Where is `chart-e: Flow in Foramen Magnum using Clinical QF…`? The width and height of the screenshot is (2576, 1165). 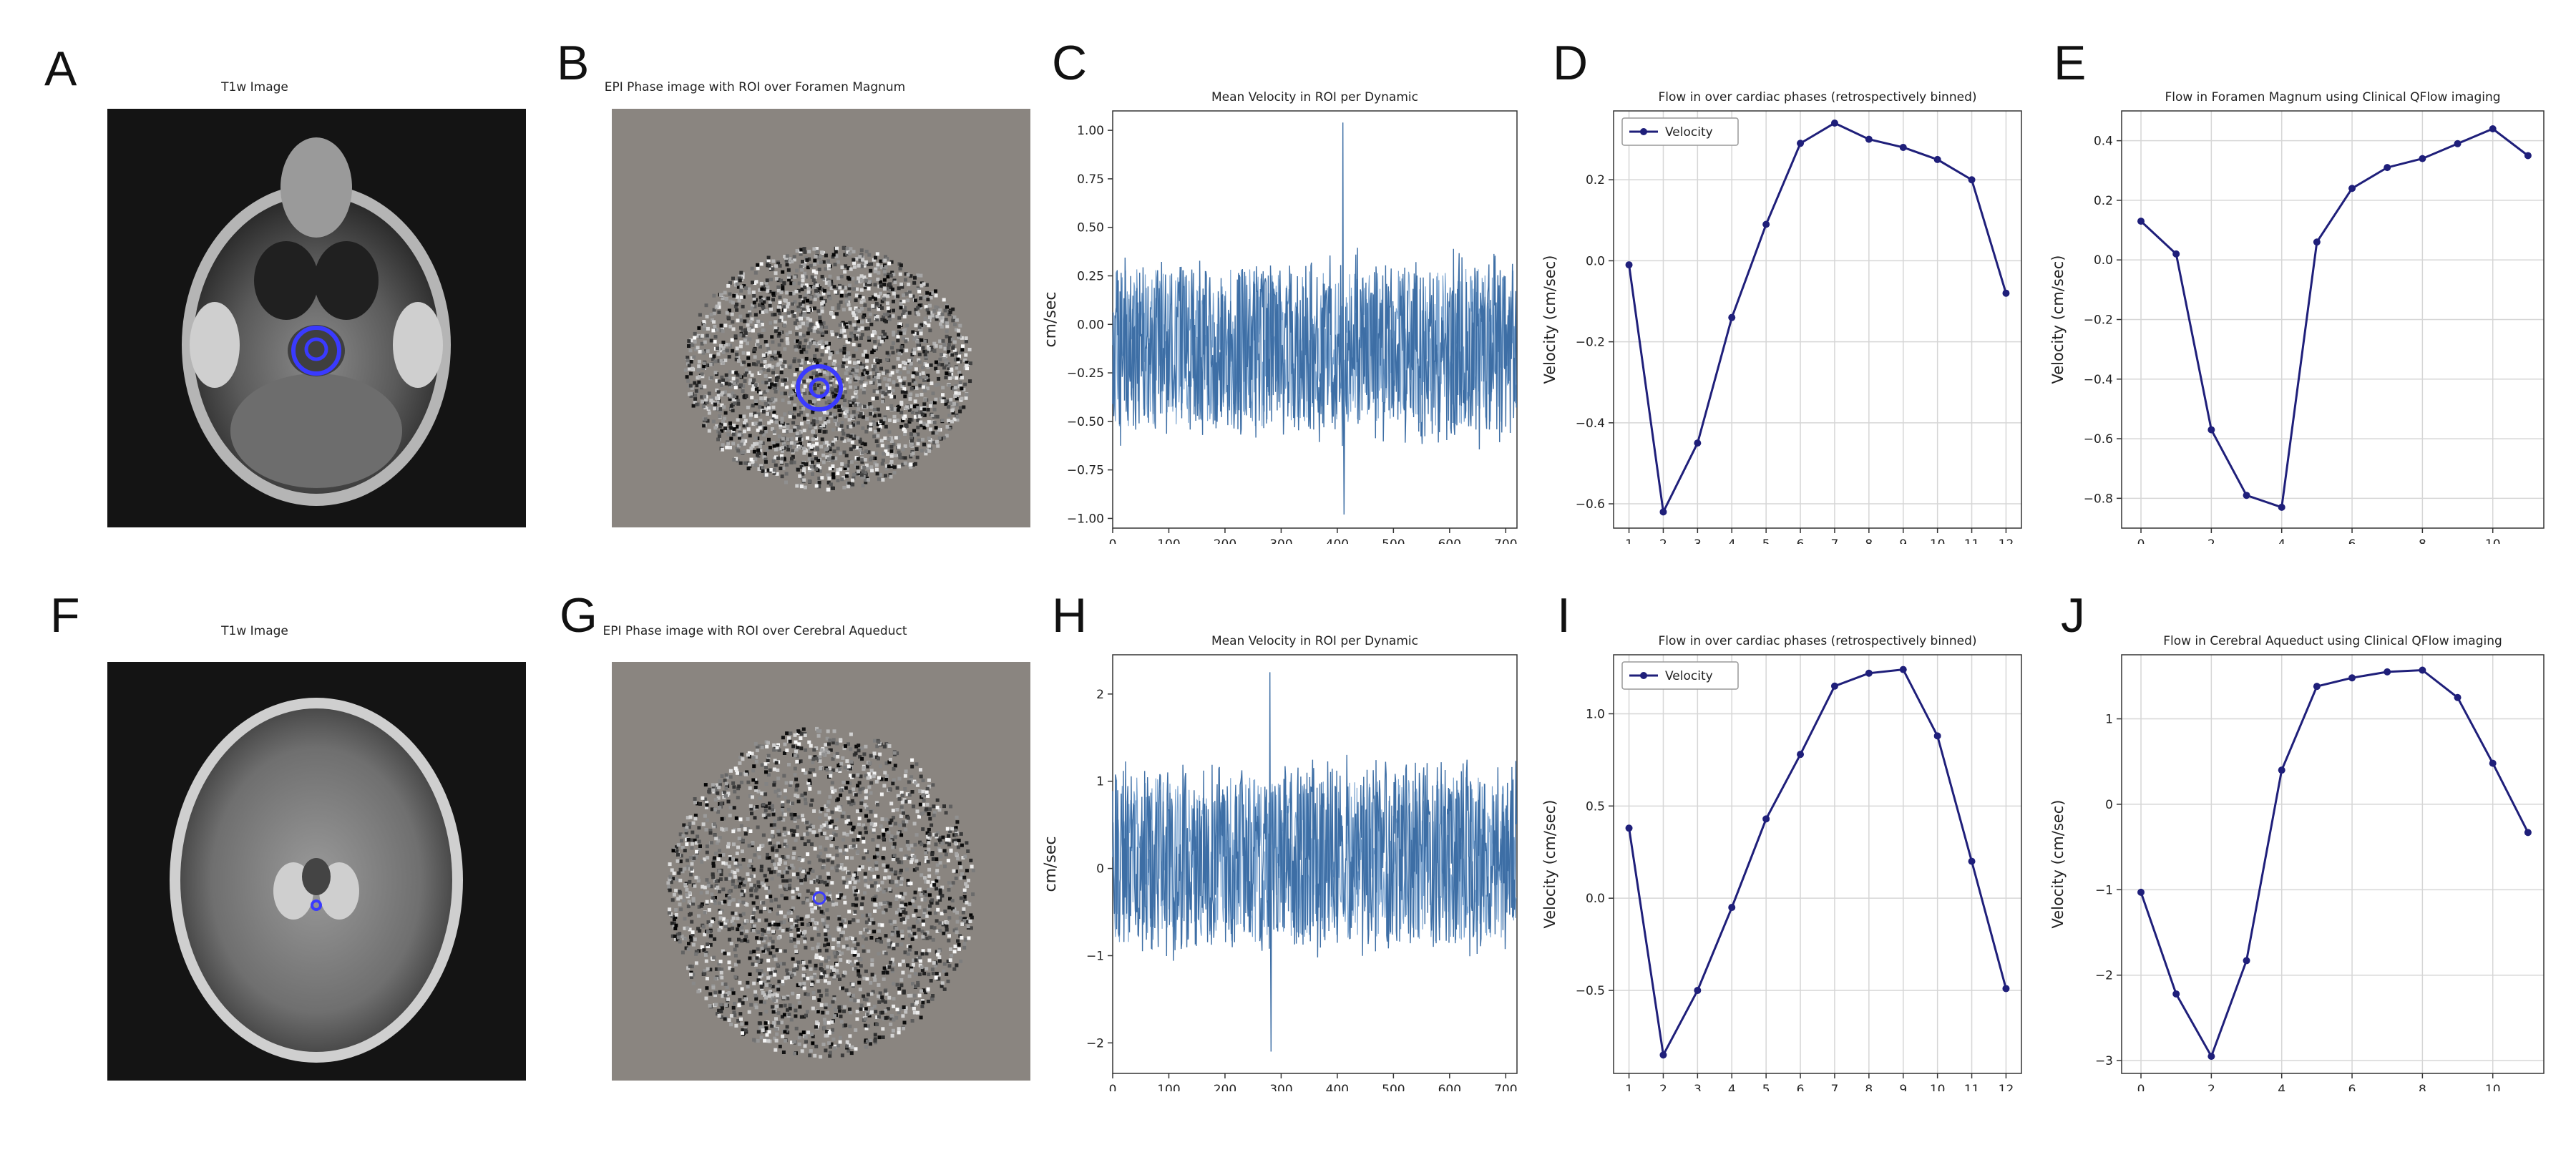
chart-e: Flow in Foramen Magnum using Clinical QF… is located at coordinates (2297, 317).